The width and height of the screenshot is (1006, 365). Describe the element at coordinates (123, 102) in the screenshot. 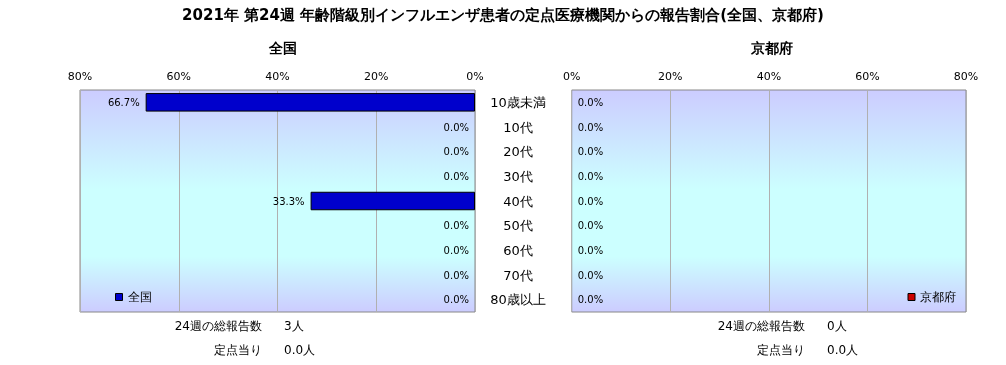

I see `data-label: 66.7%` at that location.